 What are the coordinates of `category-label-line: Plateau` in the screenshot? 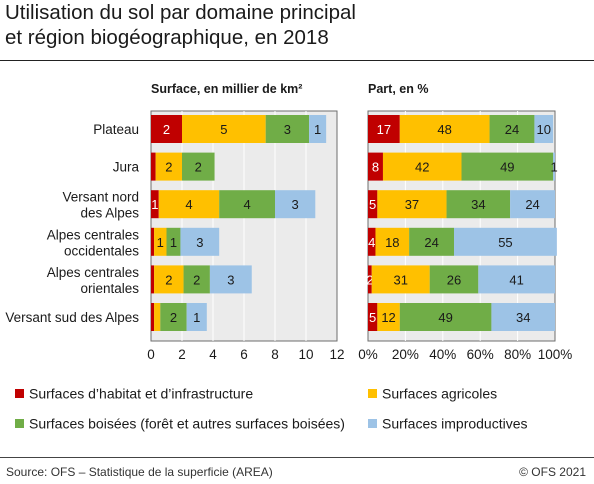 It's located at (116, 129).